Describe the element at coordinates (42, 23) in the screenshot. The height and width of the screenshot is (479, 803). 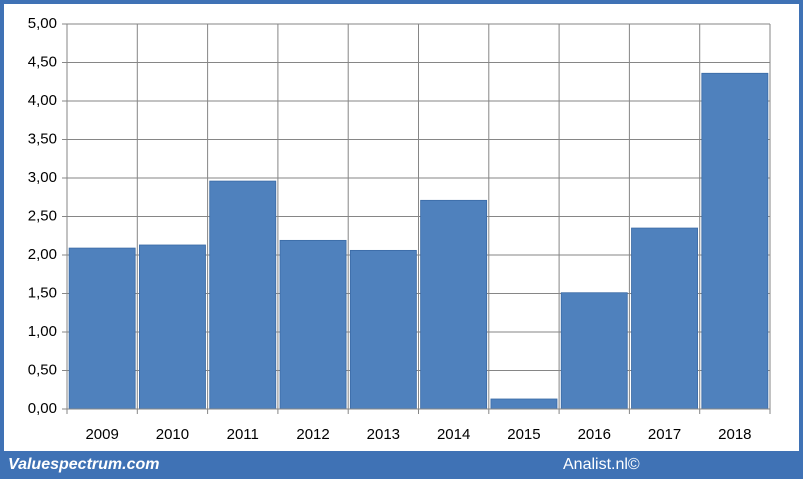
I see `y-tick-label: 5,00` at that location.